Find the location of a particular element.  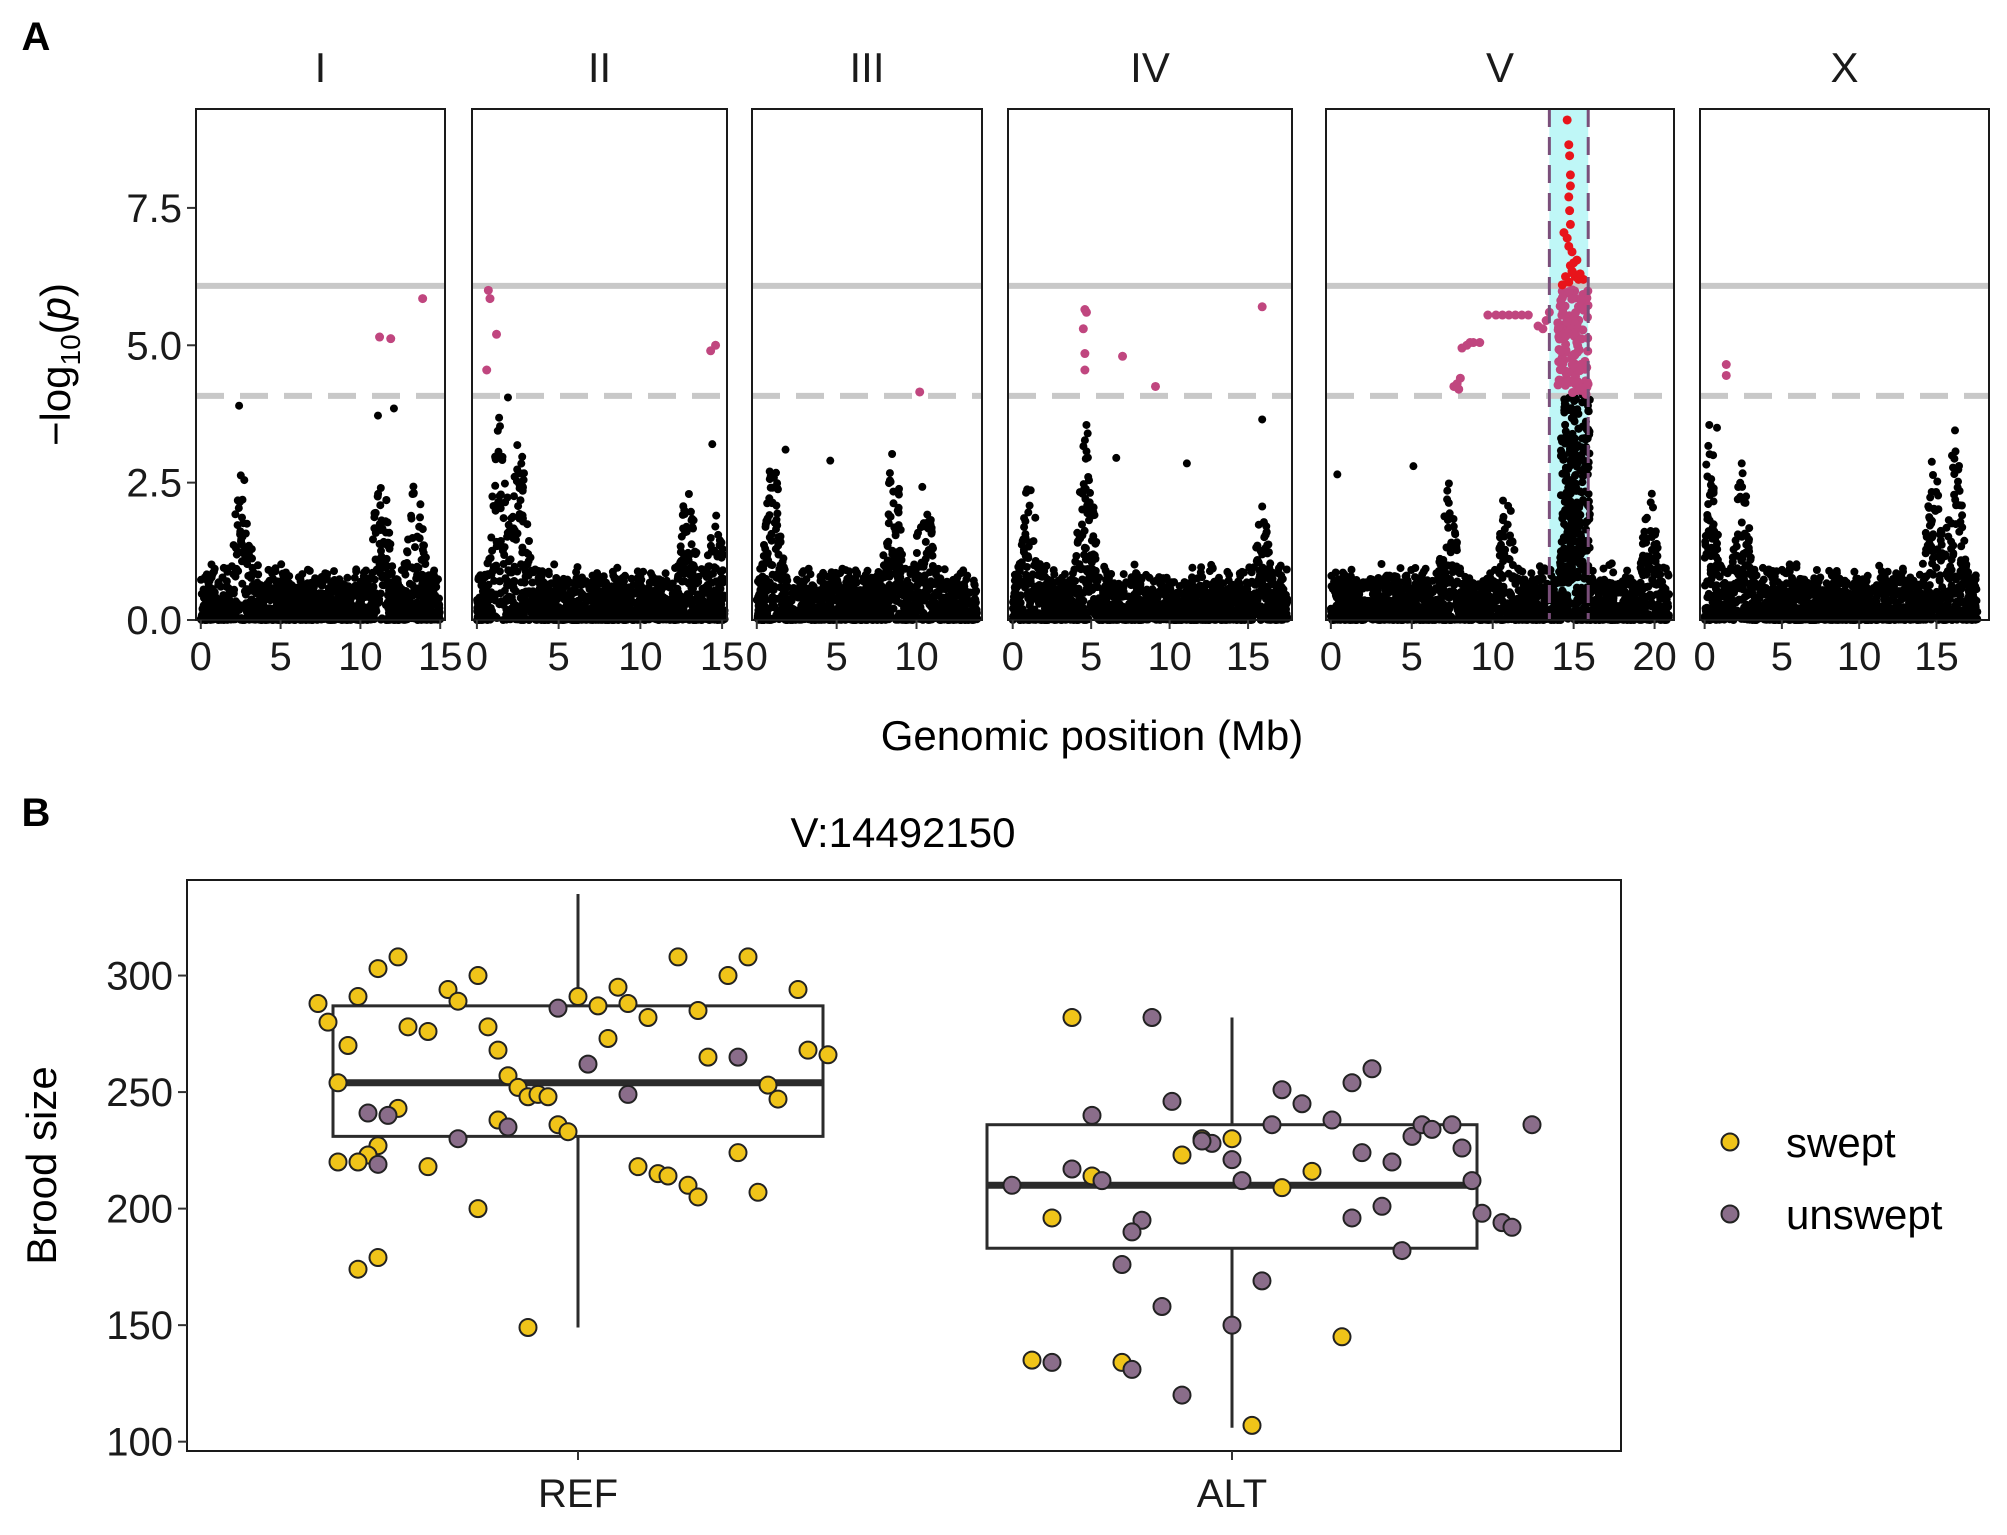

panel-label-a: A is located at coordinates (36, 37).